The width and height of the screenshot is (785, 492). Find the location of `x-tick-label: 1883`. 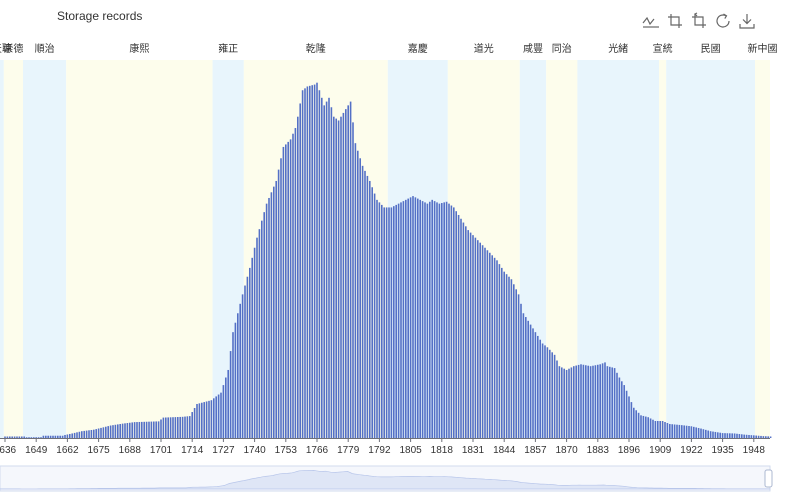

x-tick-label: 1883 is located at coordinates (598, 450).